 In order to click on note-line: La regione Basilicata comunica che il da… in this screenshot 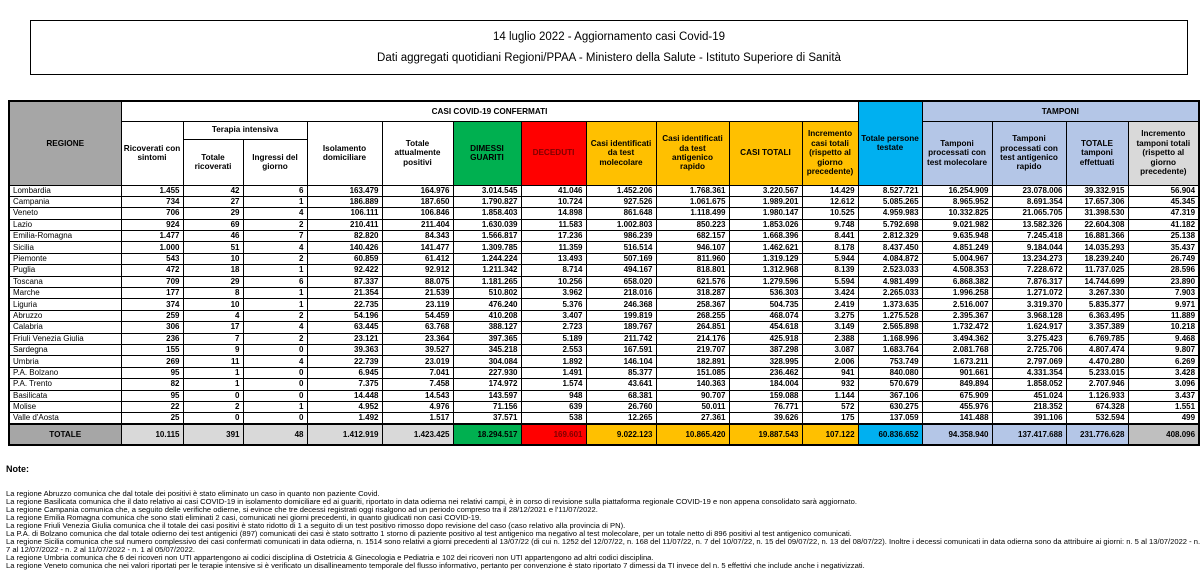, I will do `click(431, 502)`.